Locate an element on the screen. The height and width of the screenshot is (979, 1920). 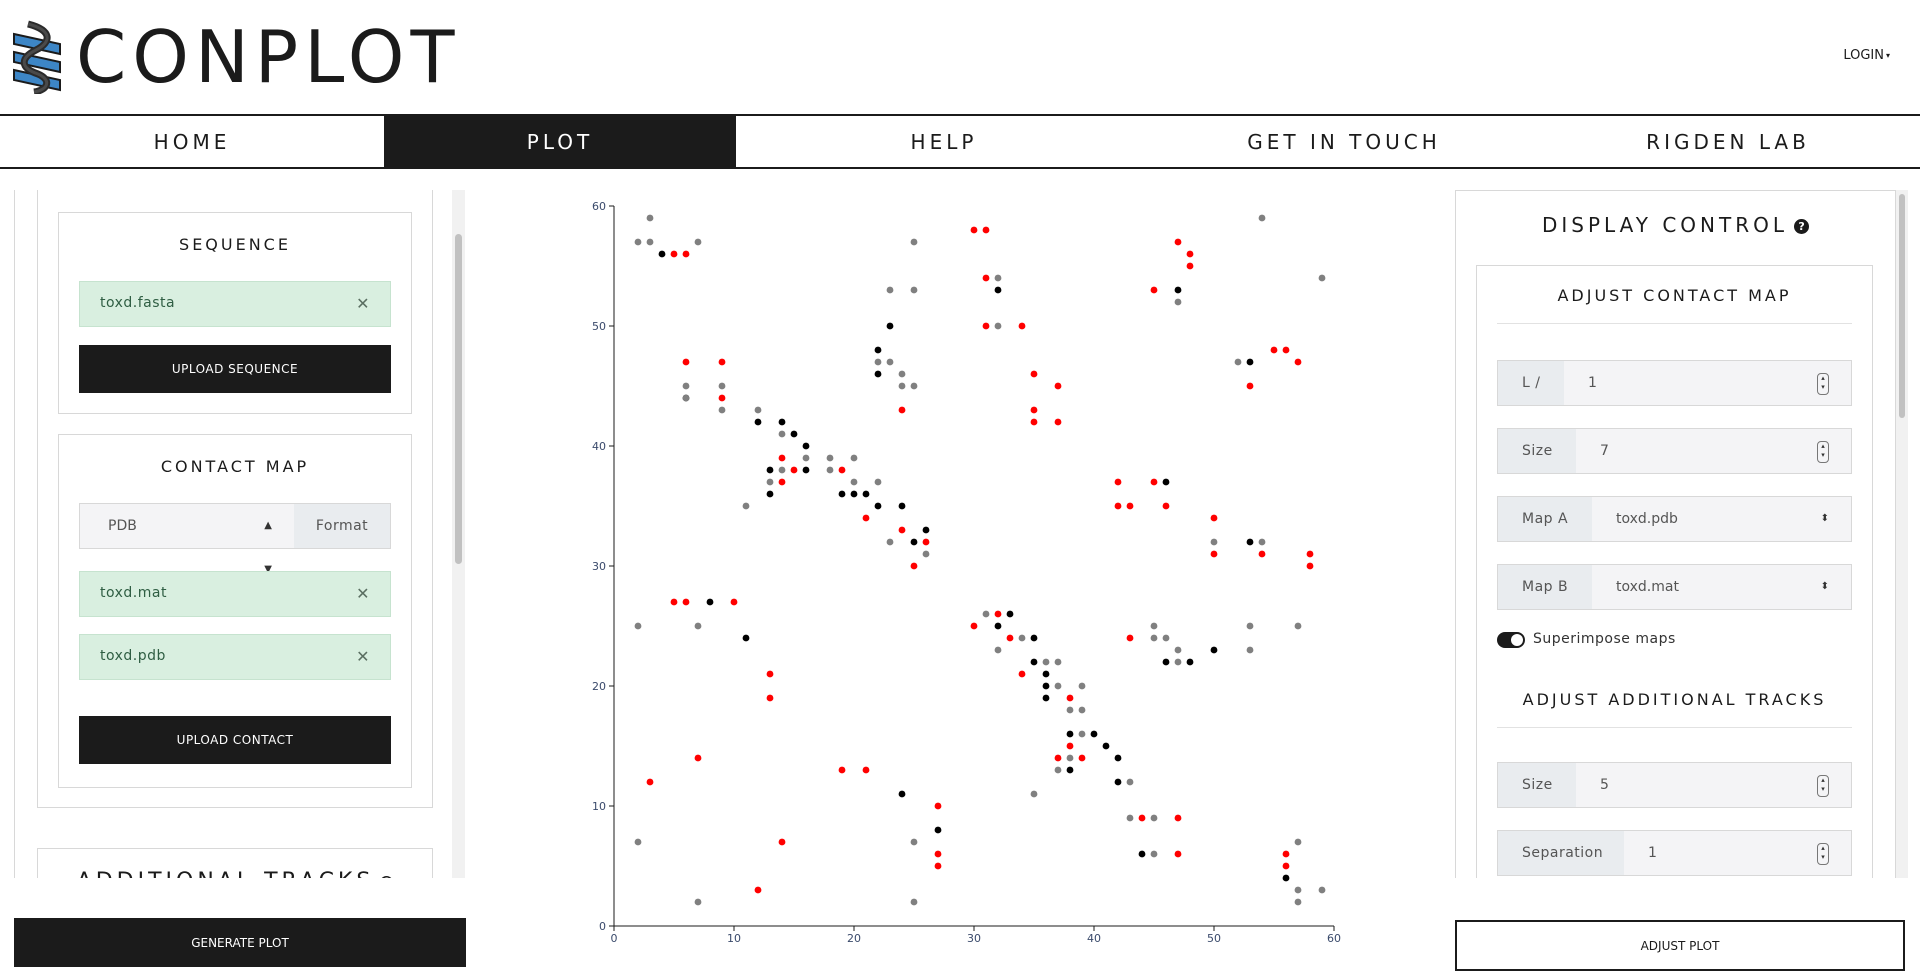
l-divisor-input: L / 1 ▴ ▾ is located at coordinates (1674, 383).